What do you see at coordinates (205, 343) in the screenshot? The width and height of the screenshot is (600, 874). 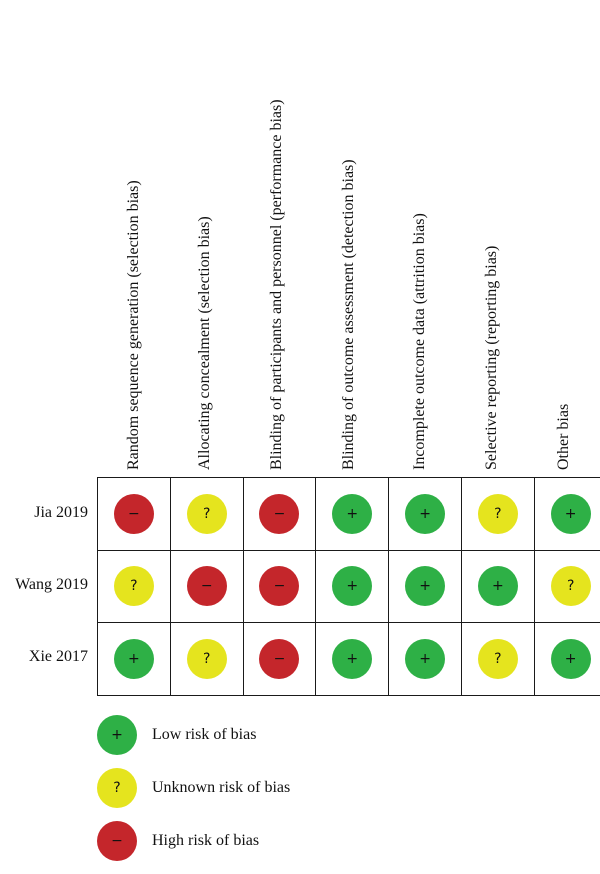 I see `column-header-label: Allocating concealment (selection bias)` at bounding box center [205, 343].